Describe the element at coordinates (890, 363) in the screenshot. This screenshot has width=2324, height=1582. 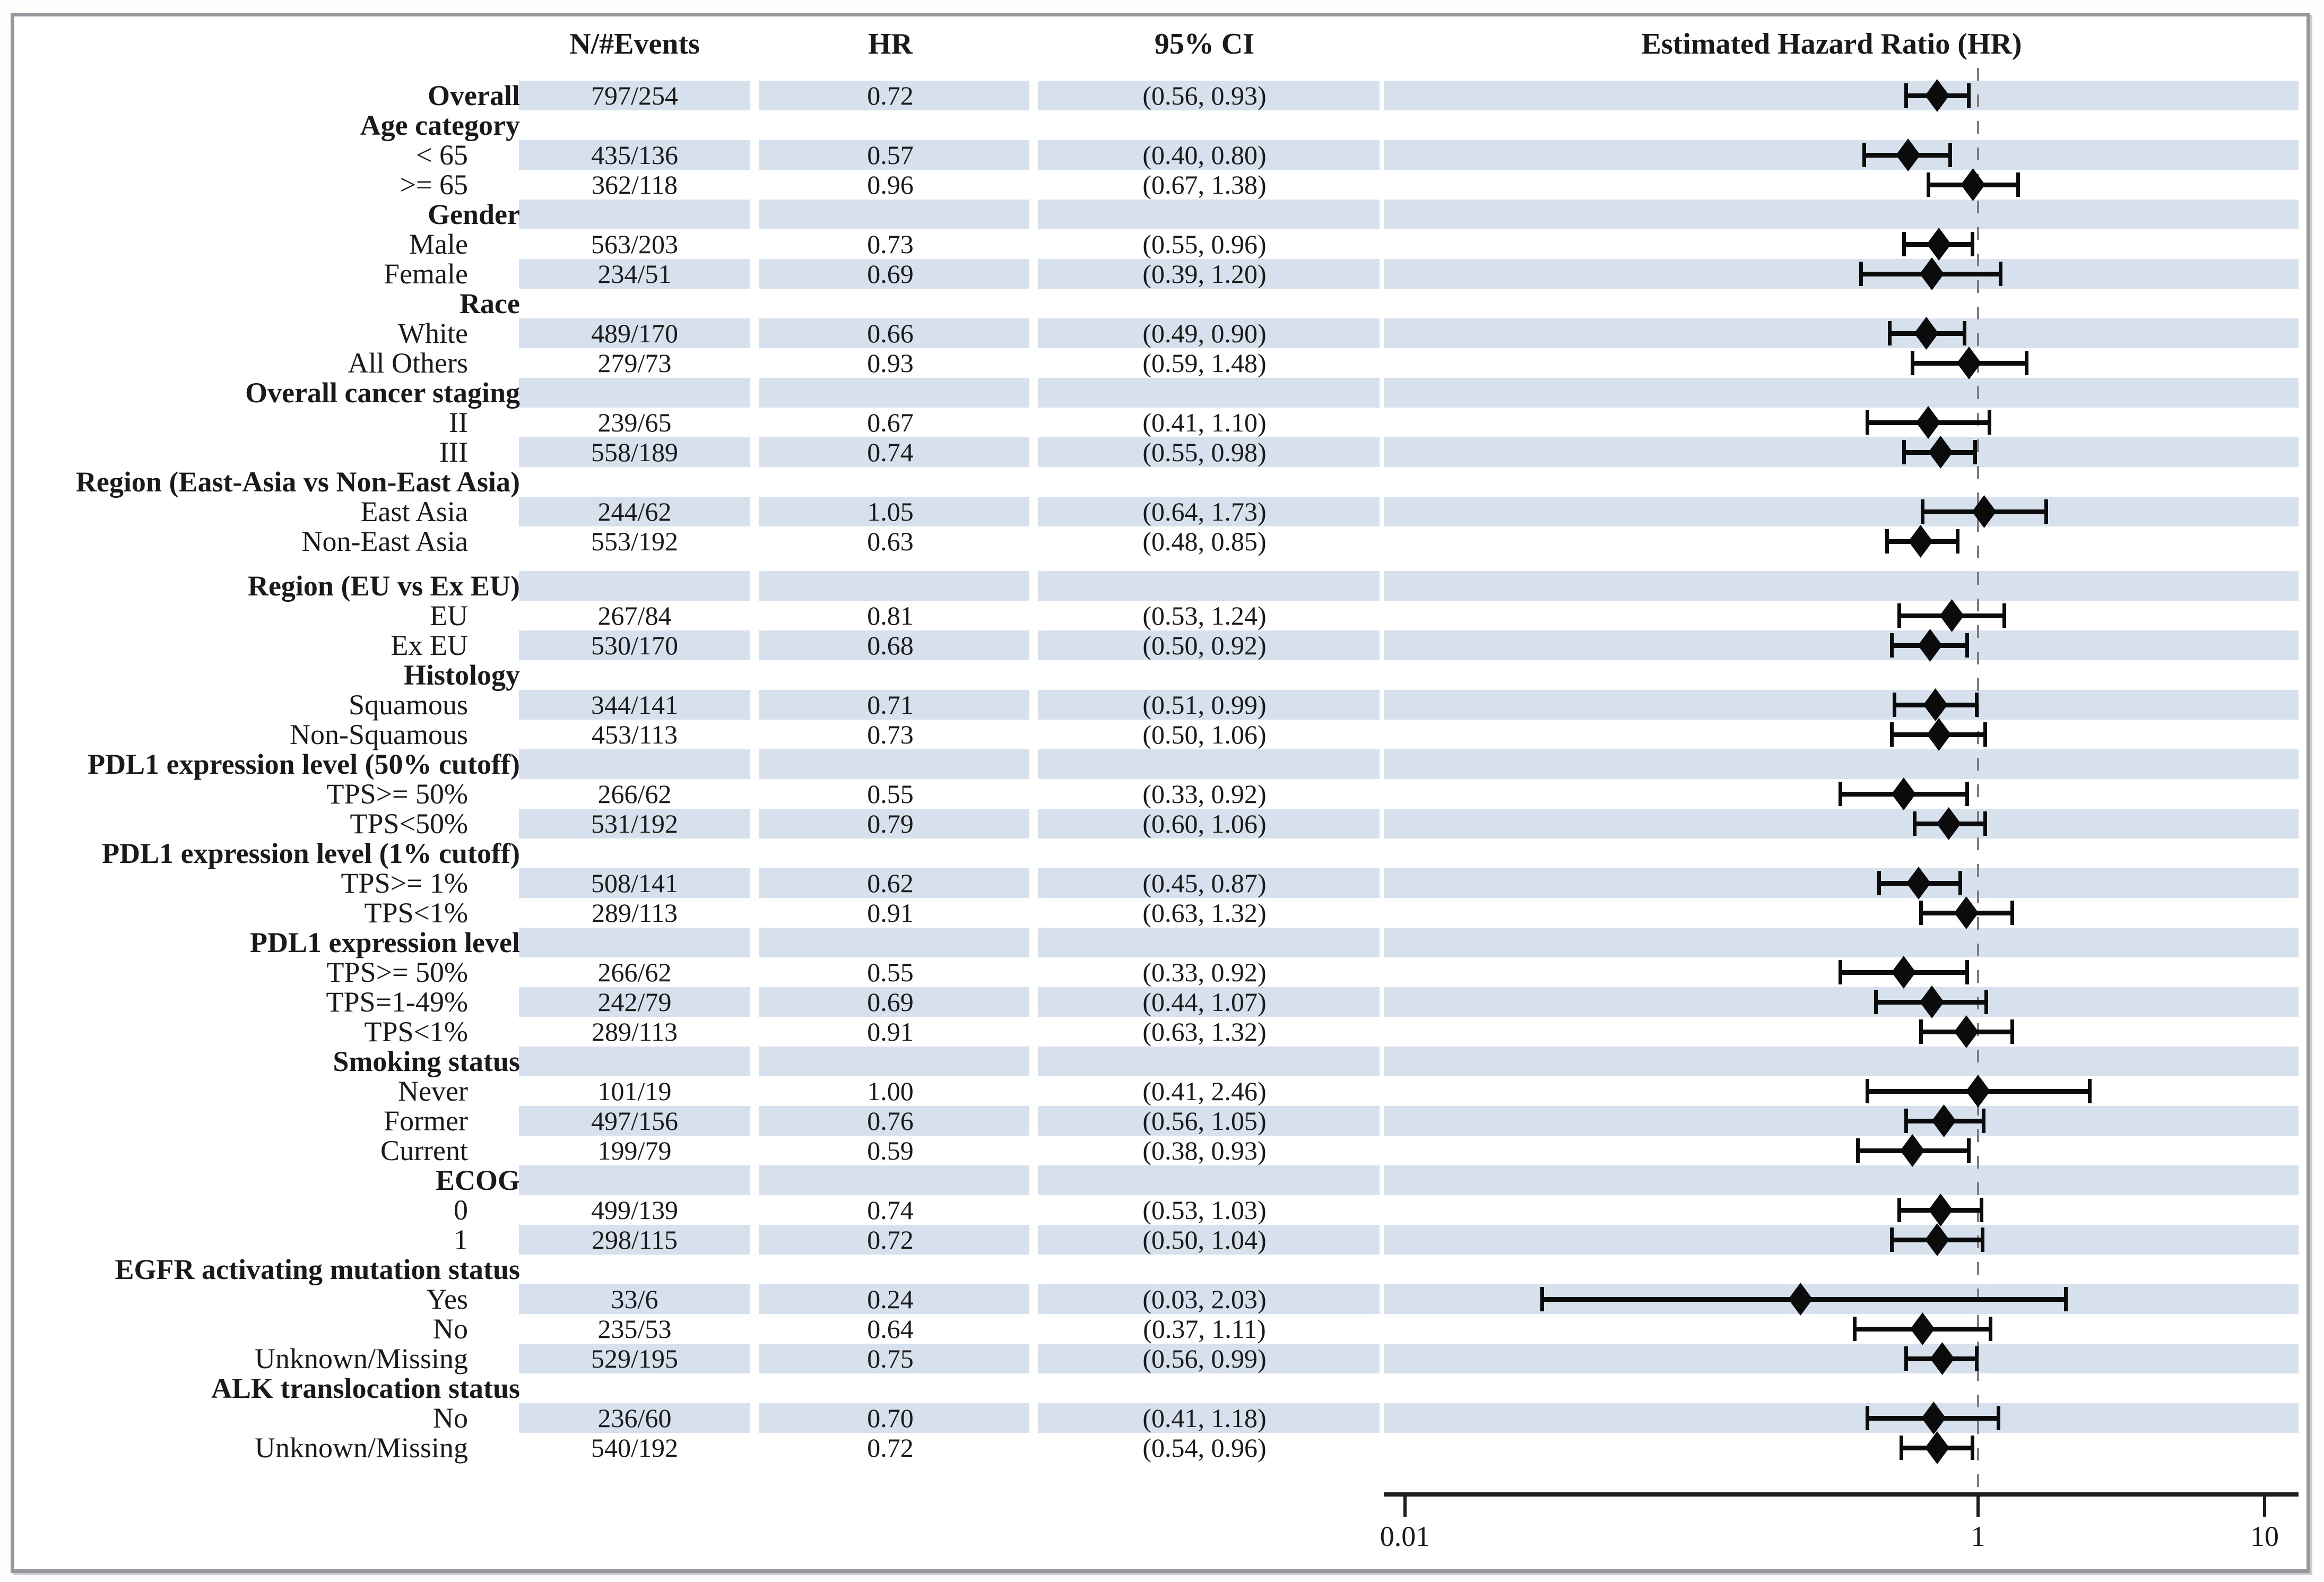
I see `hr-value: 0.93` at that location.